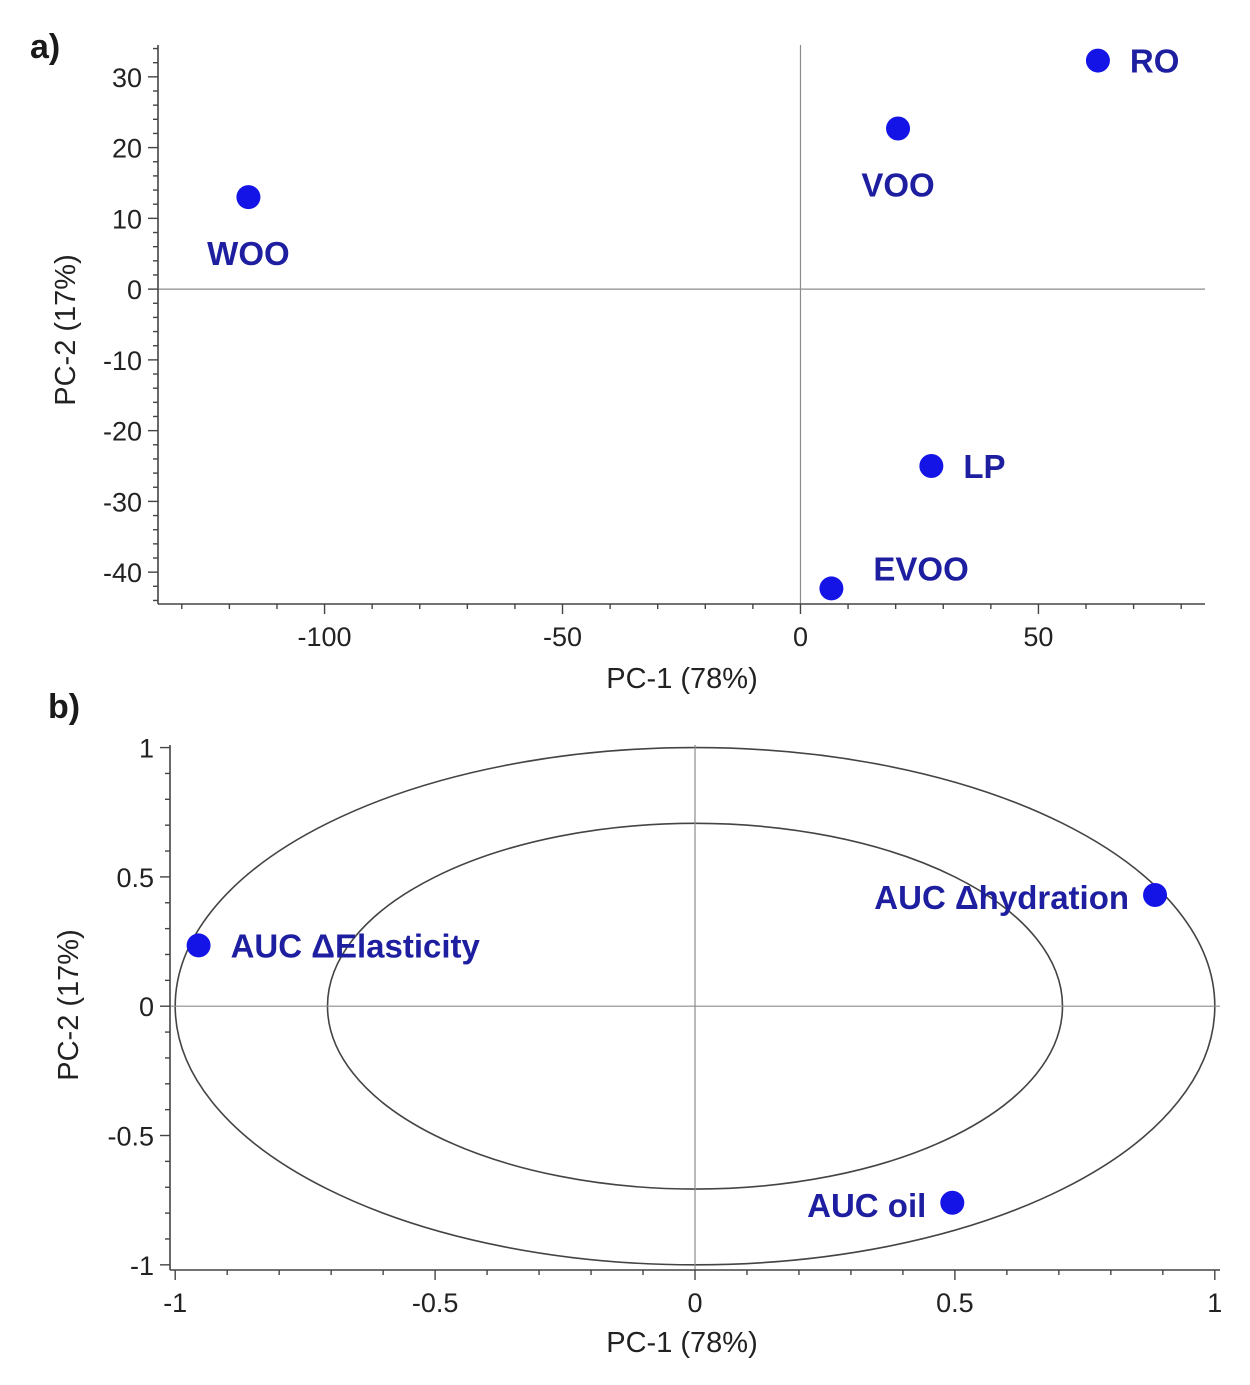 This screenshot has height=1385, width=1250. I want to click on panel-b-label: b), so click(64, 707).